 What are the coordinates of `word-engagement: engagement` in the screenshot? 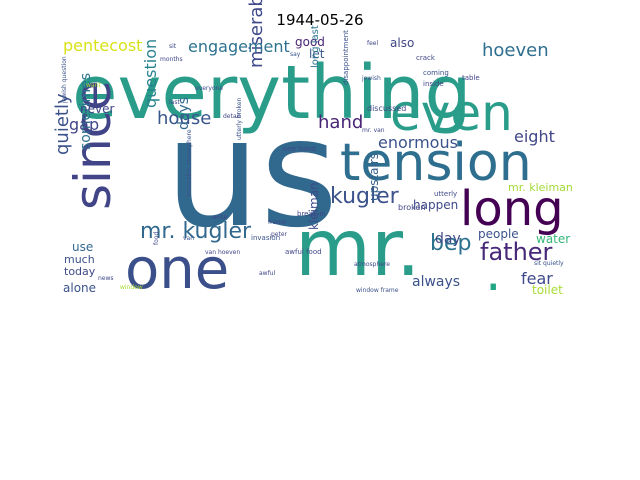 It's located at (239, 46).